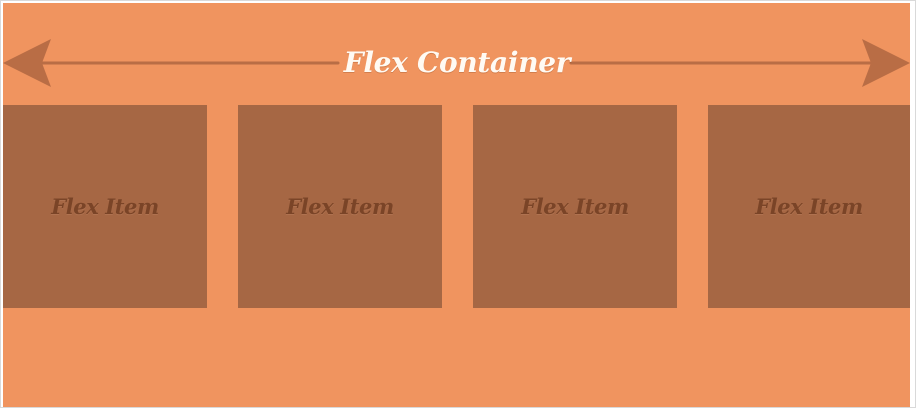 Image resolution: width=916 pixels, height=408 pixels. What do you see at coordinates (27, 63) in the screenshot?
I see `left-arrowhead-icon` at bounding box center [27, 63].